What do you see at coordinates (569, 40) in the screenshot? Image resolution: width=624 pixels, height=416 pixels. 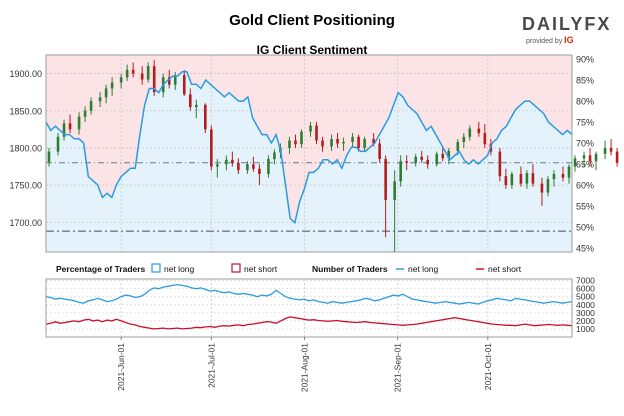 I see `logo-brand: IG` at bounding box center [569, 40].